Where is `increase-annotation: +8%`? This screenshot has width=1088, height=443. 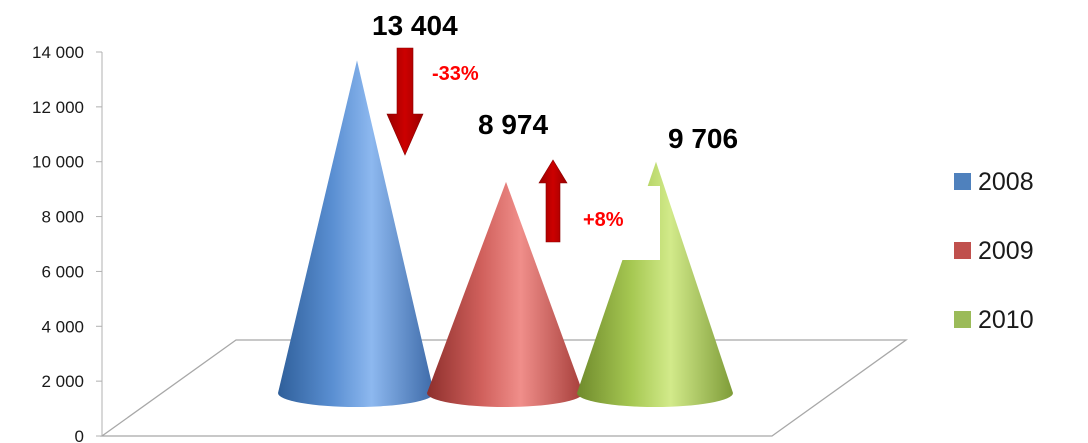 increase-annotation: +8% is located at coordinates (599, 209).